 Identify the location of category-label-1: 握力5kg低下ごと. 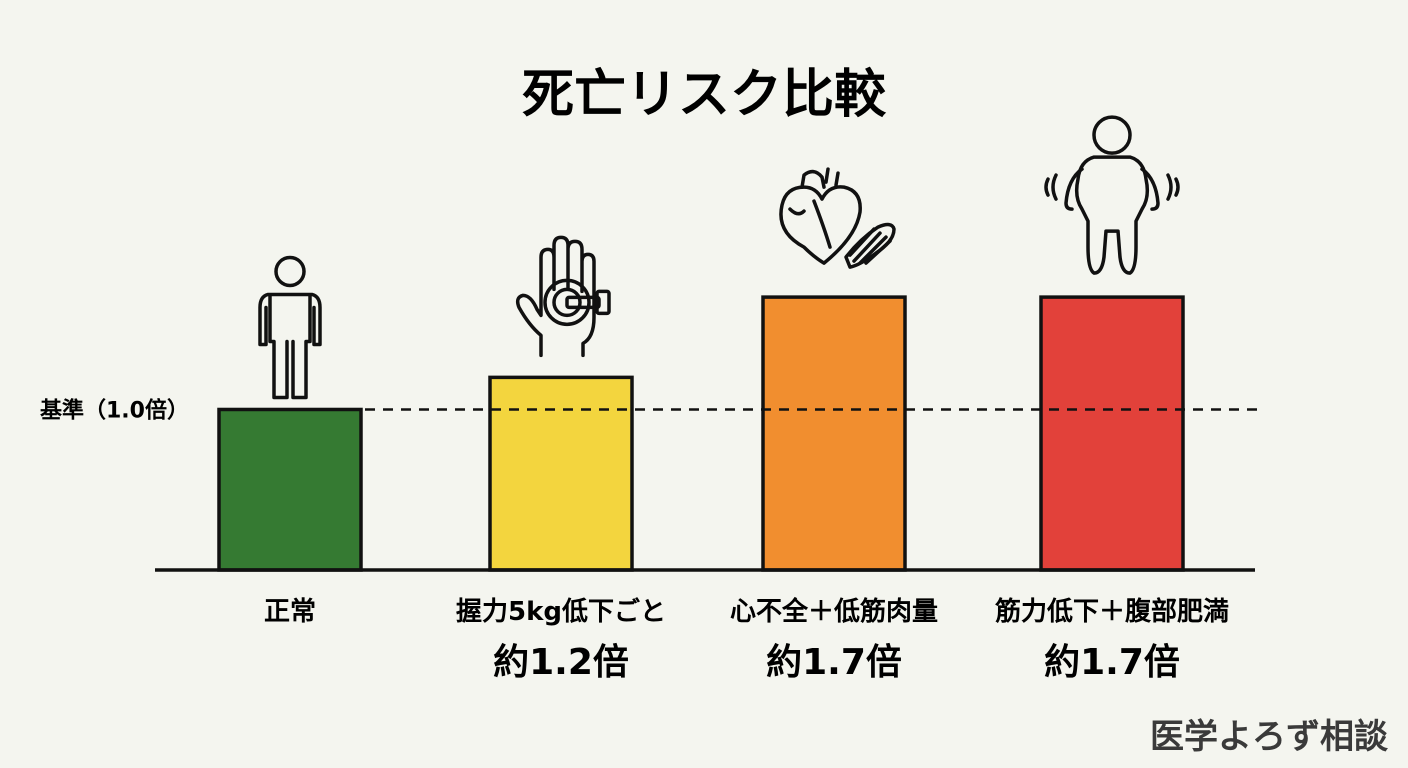
(561, 611).